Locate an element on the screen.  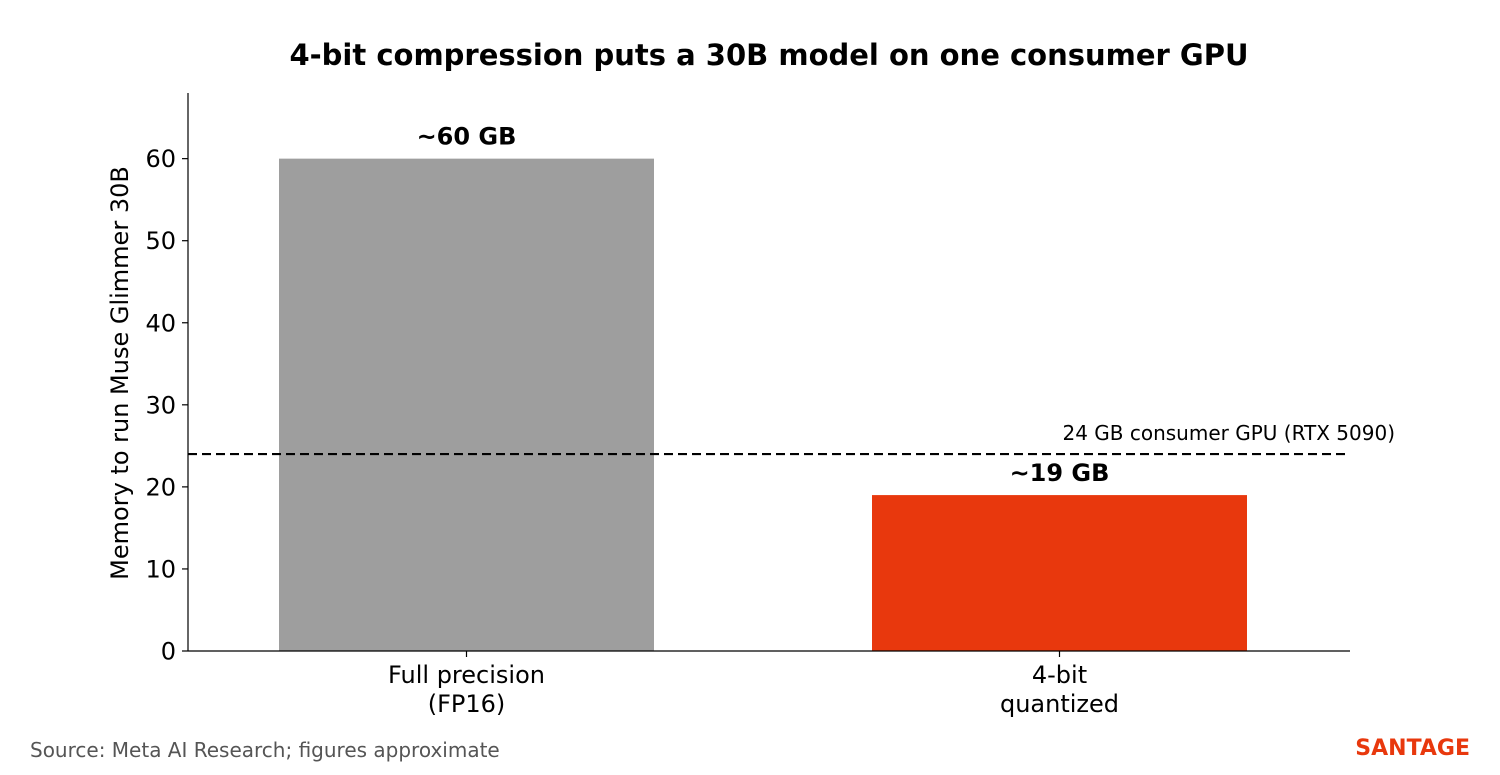
y-tick-label: 0 is located at coordinates (168, 652).